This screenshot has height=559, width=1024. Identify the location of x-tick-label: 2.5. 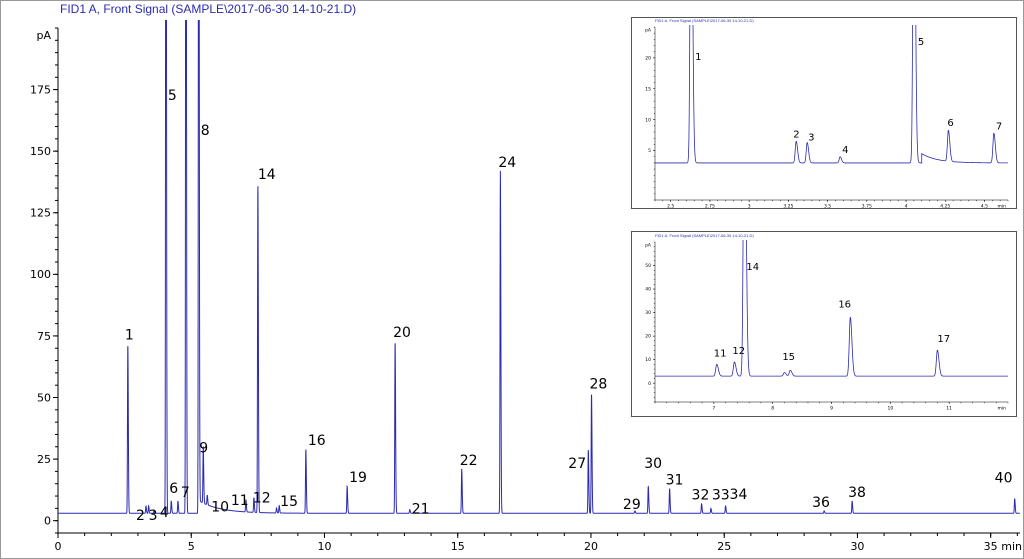
(670, 207).